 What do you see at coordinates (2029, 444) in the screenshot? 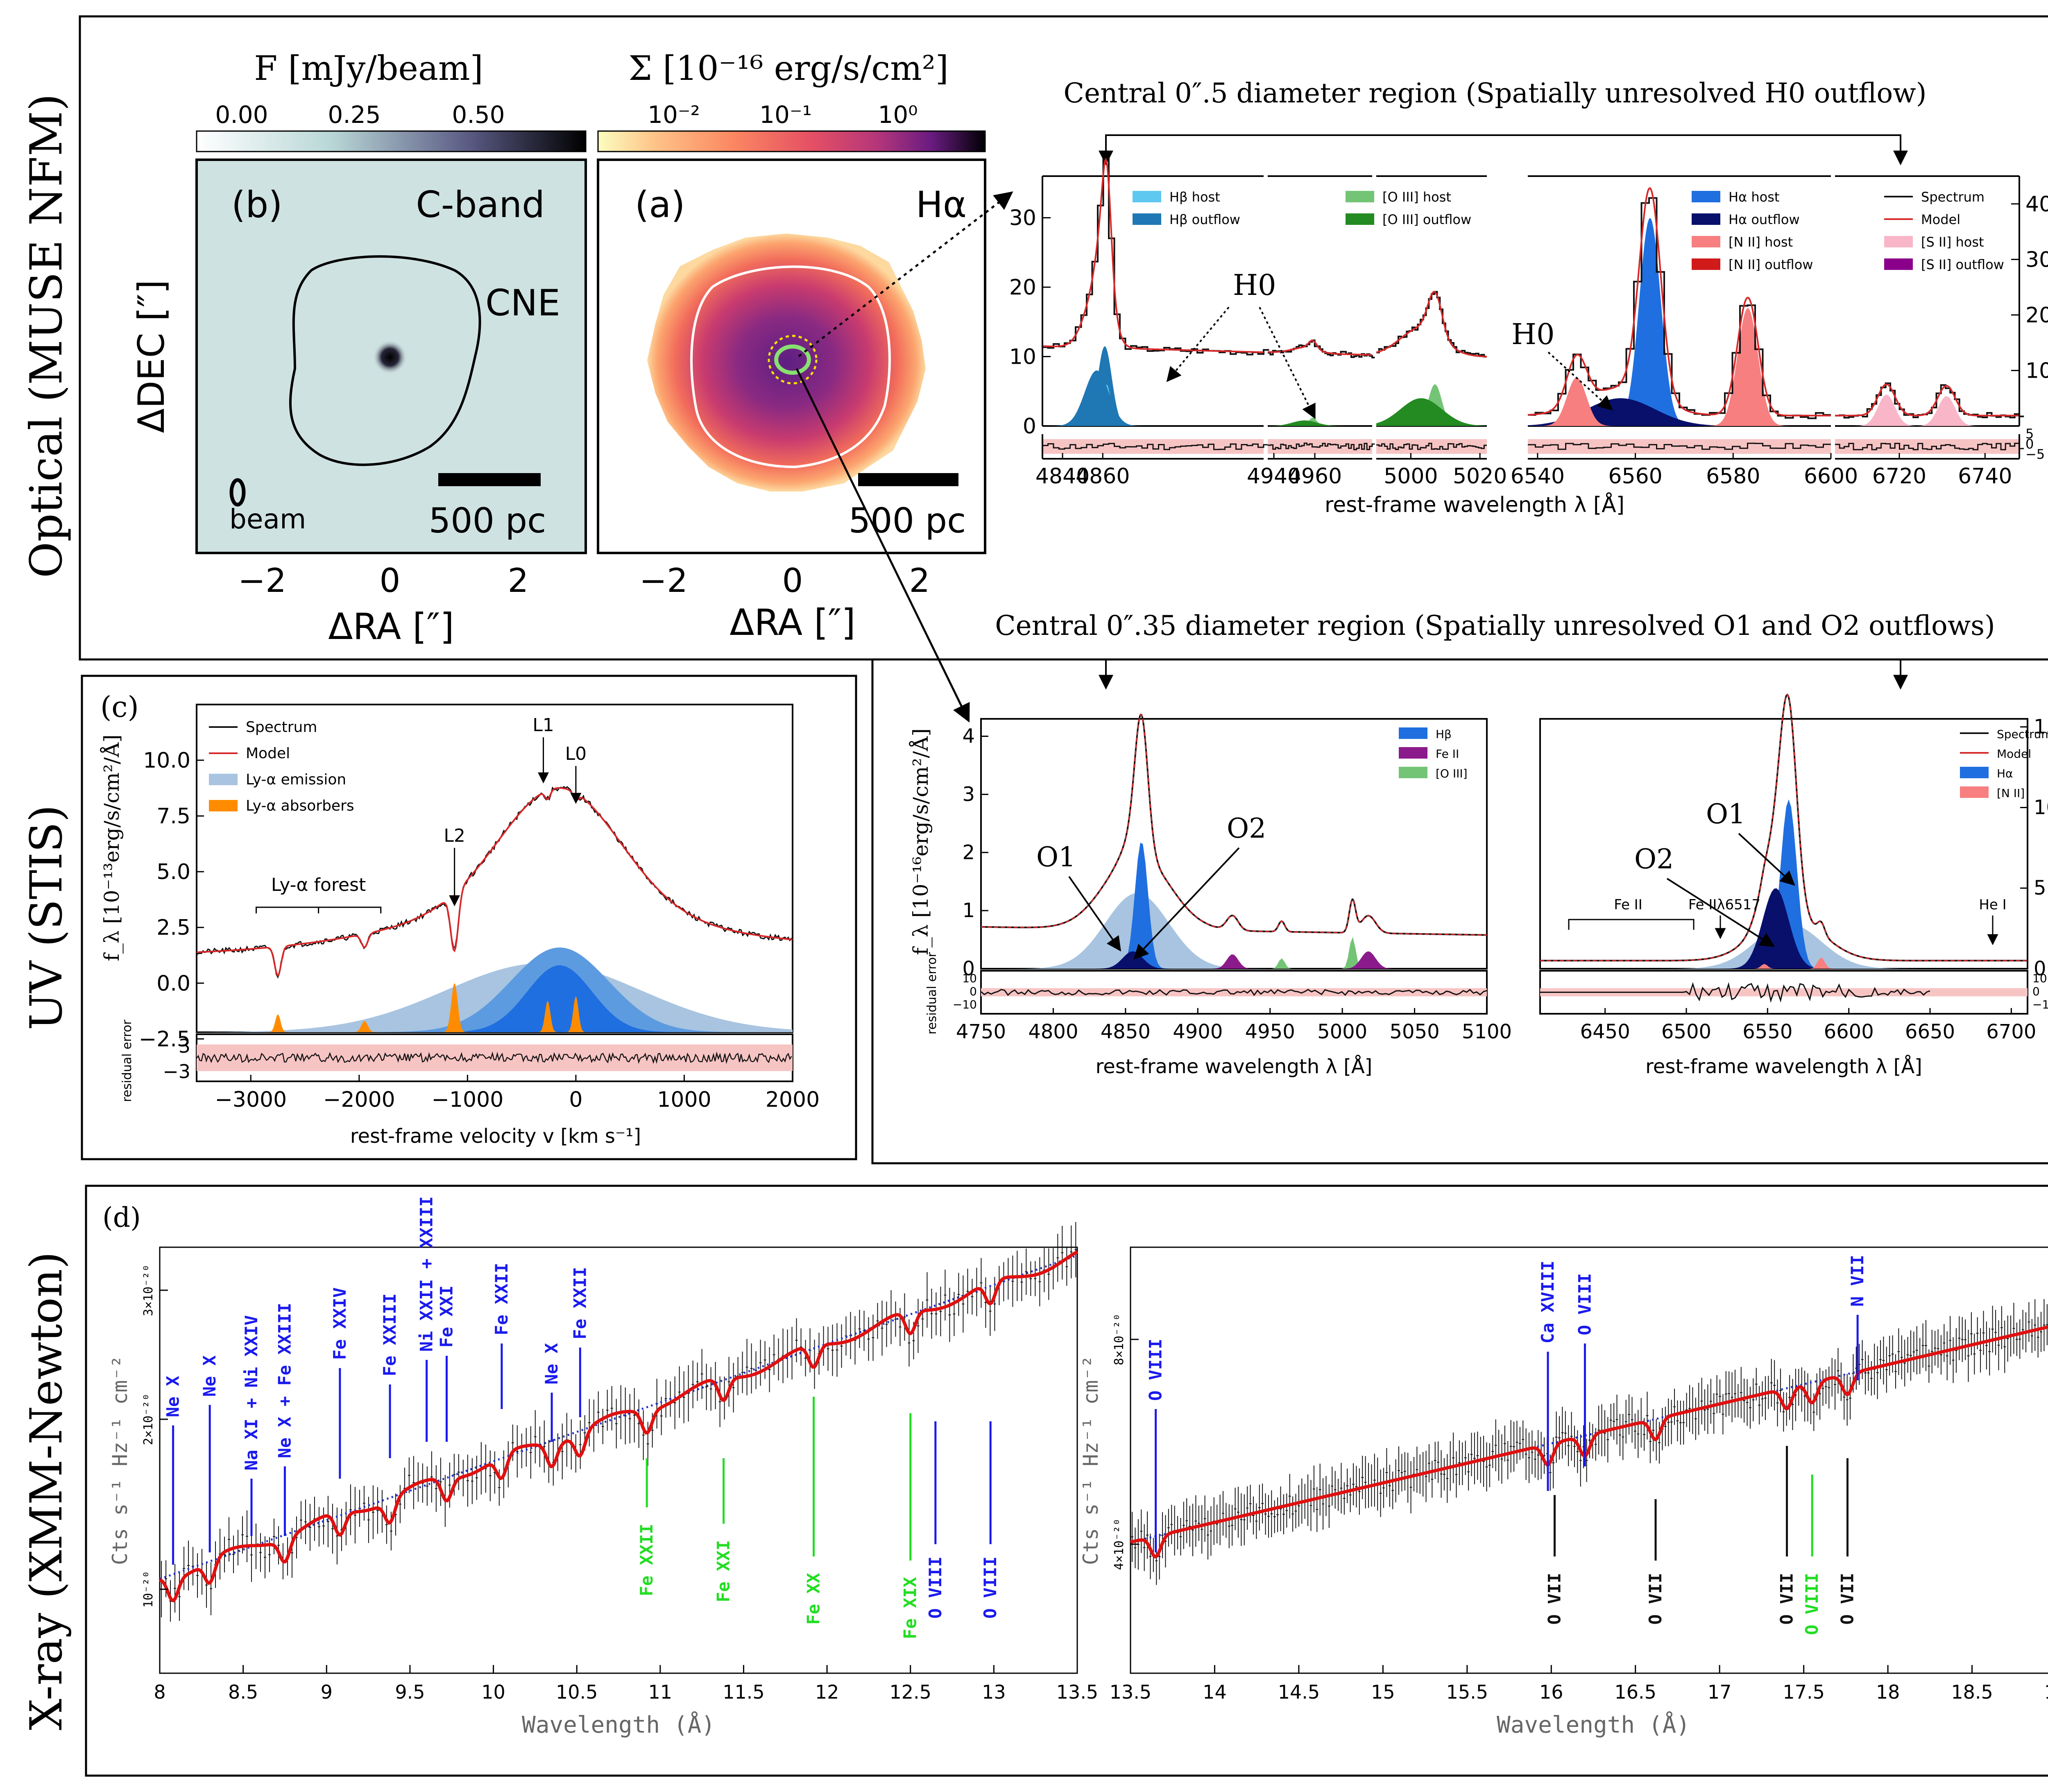
I see `h0-residual-tick: 0` at bounding box center [2029, 444].